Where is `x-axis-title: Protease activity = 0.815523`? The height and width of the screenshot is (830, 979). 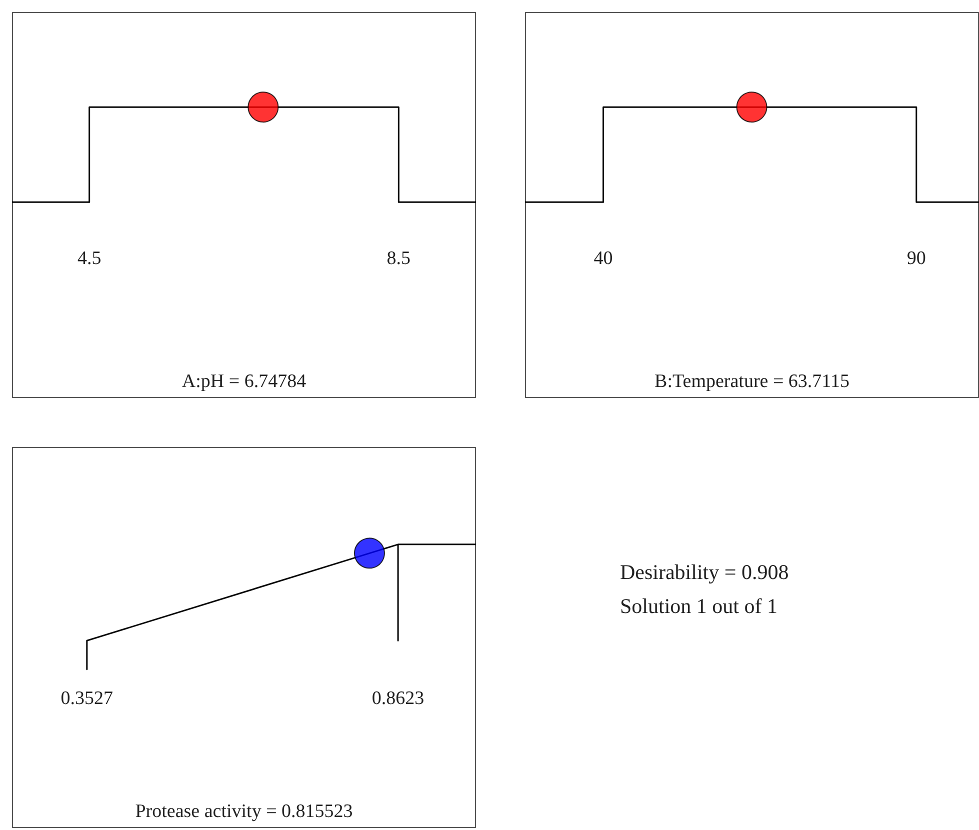
x-axis-title: Protease activity = 0.815523 is located at coordinates (244, 811).